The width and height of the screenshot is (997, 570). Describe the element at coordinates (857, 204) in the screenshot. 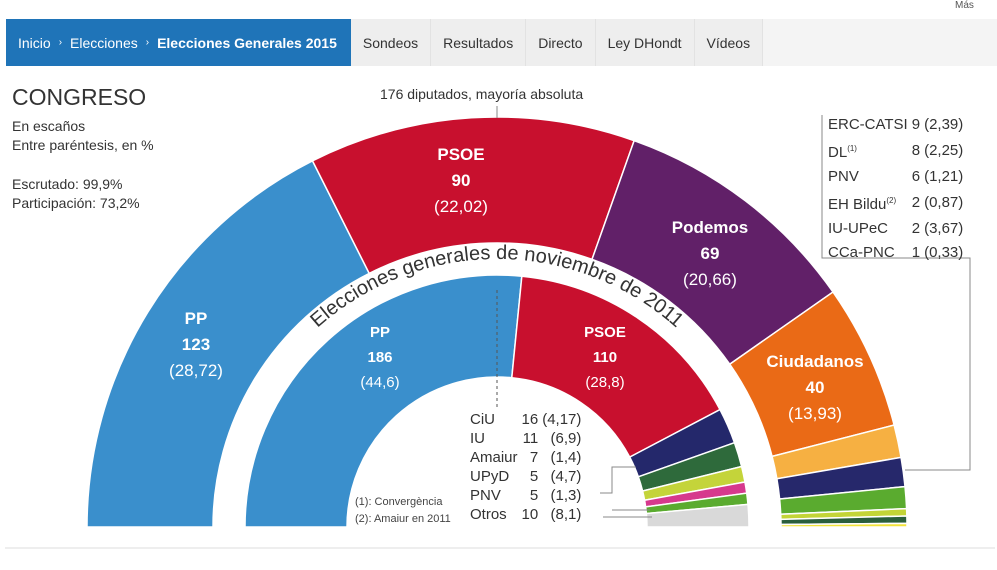

I see `party-name: EH Bildu` at that location.